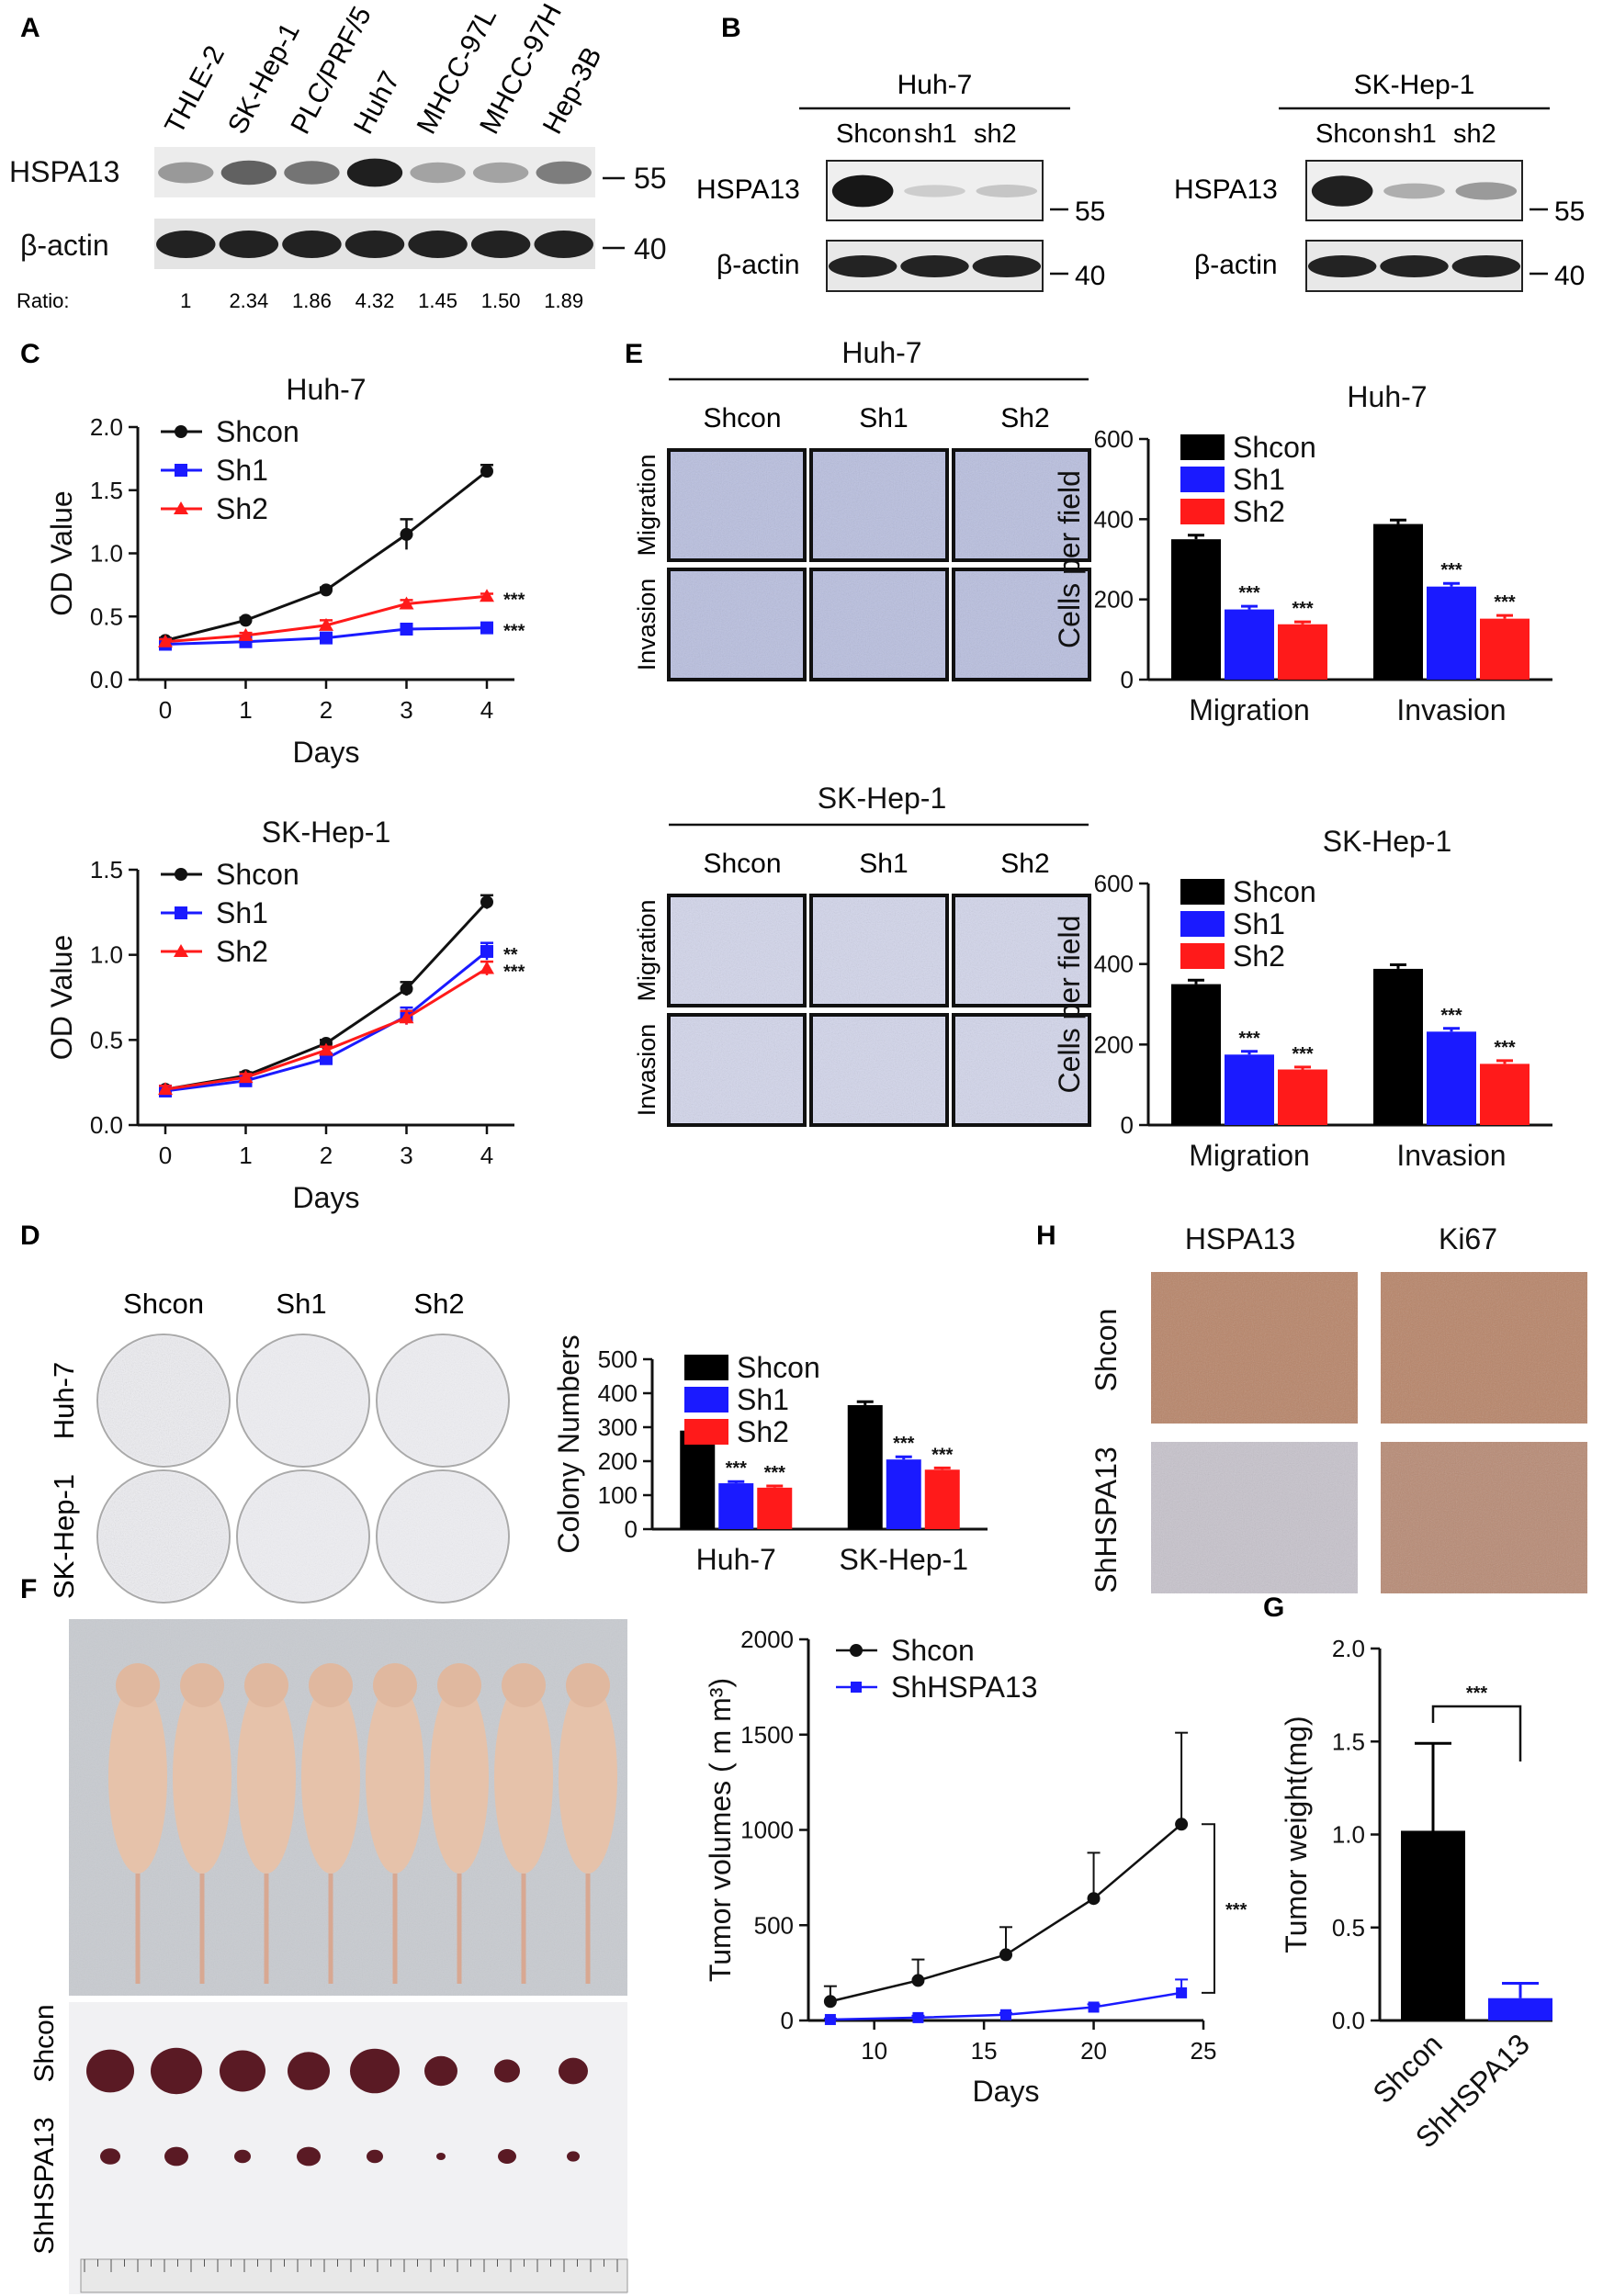 This screenshot has height=2296, width=1603. Describe the element at coordinates (1349, 2020) in the screenshot. I see `y-tick-label: 0.0` at that location.